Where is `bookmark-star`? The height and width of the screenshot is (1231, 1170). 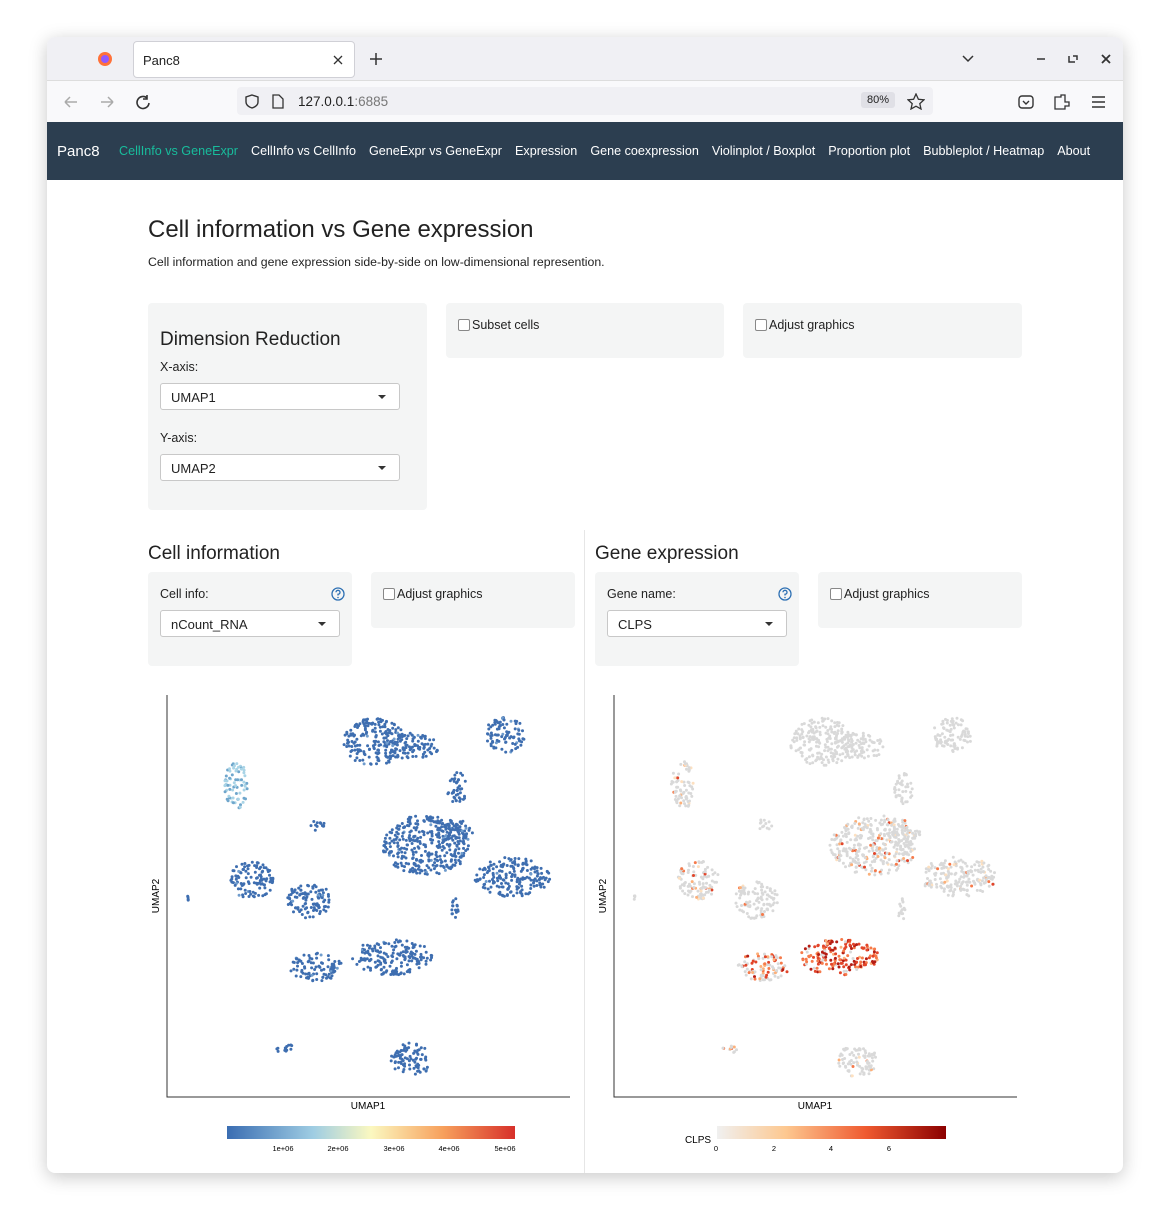
bookmark-star is located at coordinates (916, 101).